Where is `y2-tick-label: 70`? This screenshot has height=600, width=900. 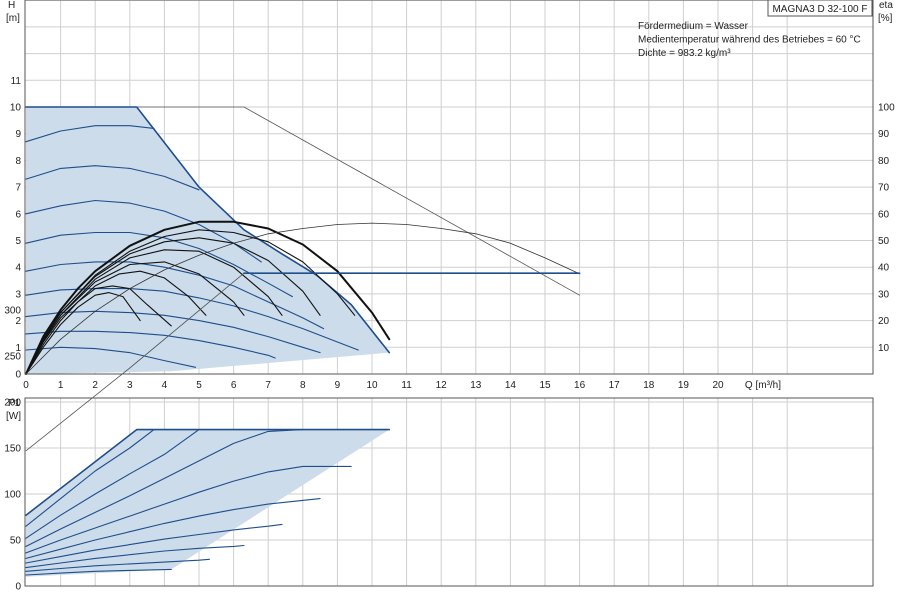 y2-tick-label: 70 is located at coordinates (884, 188).